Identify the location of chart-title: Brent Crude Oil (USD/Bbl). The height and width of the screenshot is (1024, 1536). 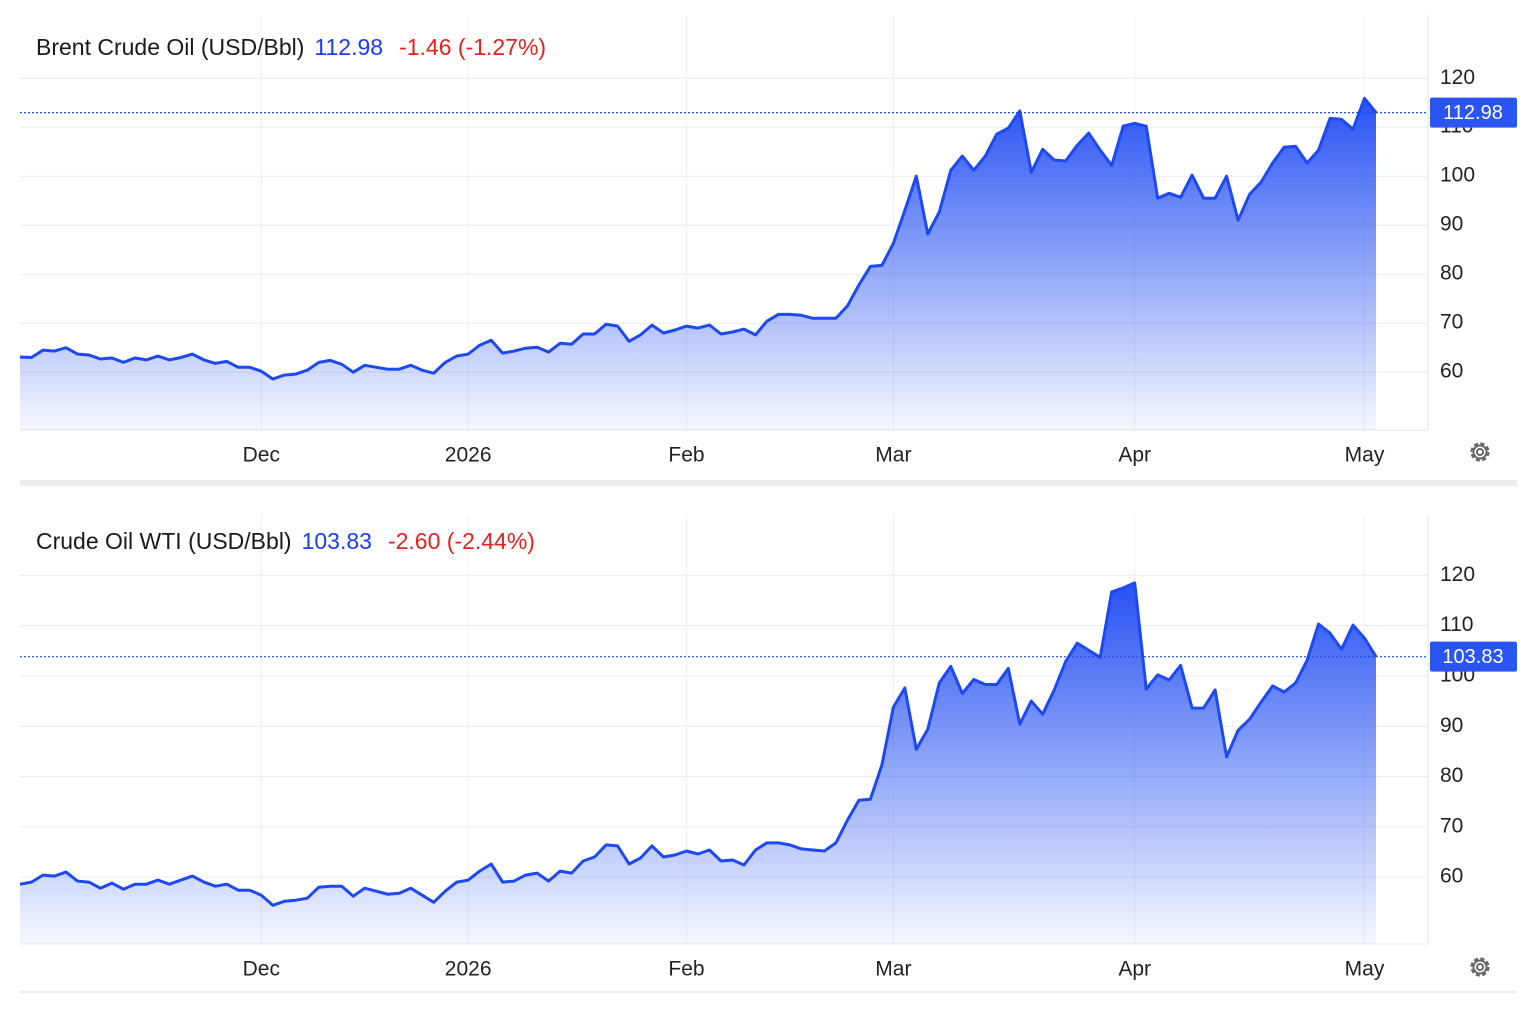
(170, 47).